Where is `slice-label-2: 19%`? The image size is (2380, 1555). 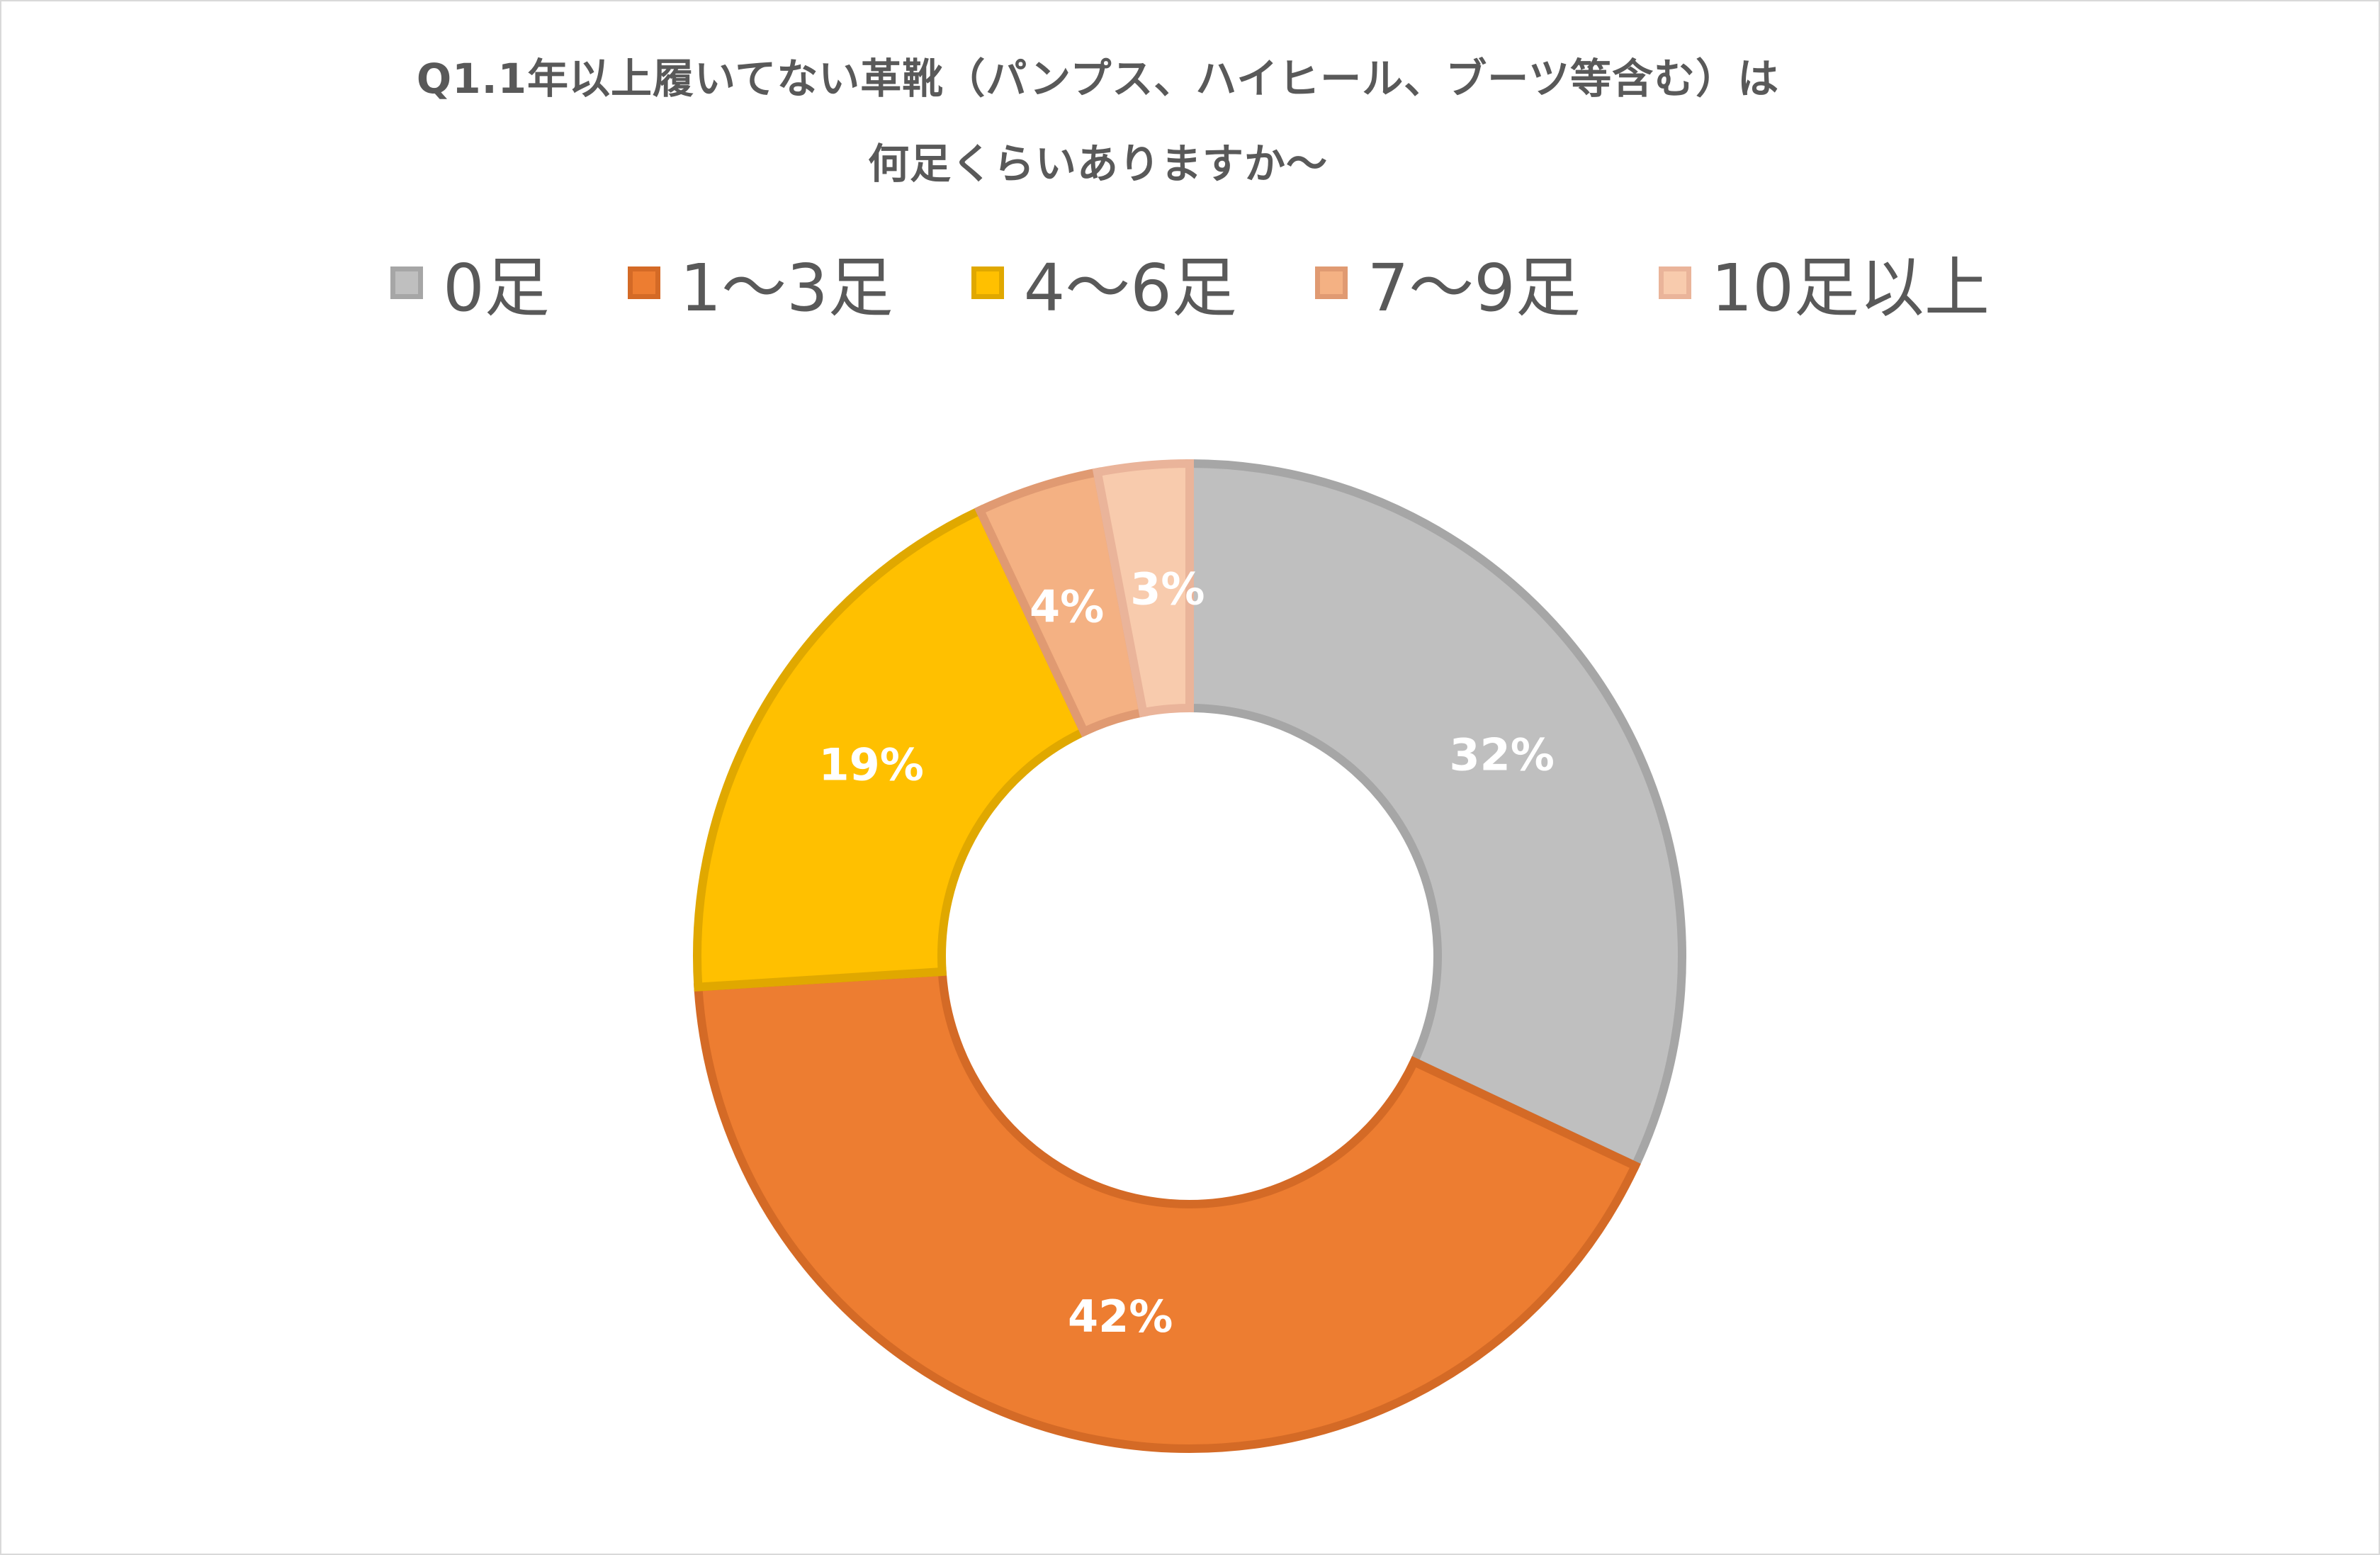
slice-label-2: 19% is located at coordinates (870, 764).